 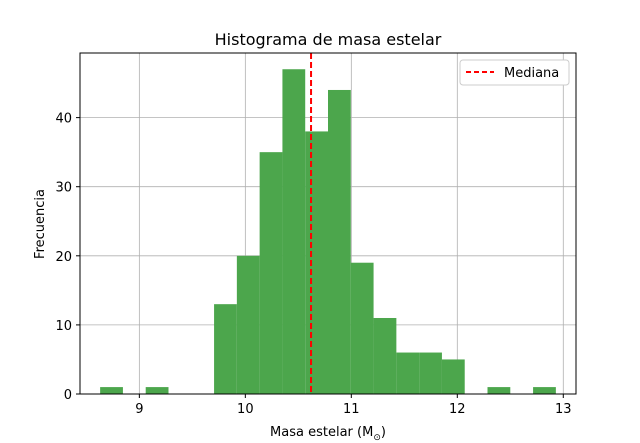 What do you see at coordinates (351, 409) in the screenshot?
I see `x-tick-label: 11` at bounding box center [351, 409].